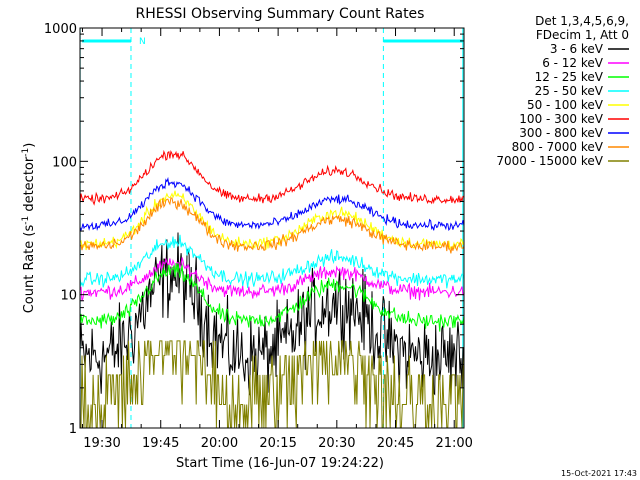  I want to click on saa-marker-label: N, so click(142, 42).